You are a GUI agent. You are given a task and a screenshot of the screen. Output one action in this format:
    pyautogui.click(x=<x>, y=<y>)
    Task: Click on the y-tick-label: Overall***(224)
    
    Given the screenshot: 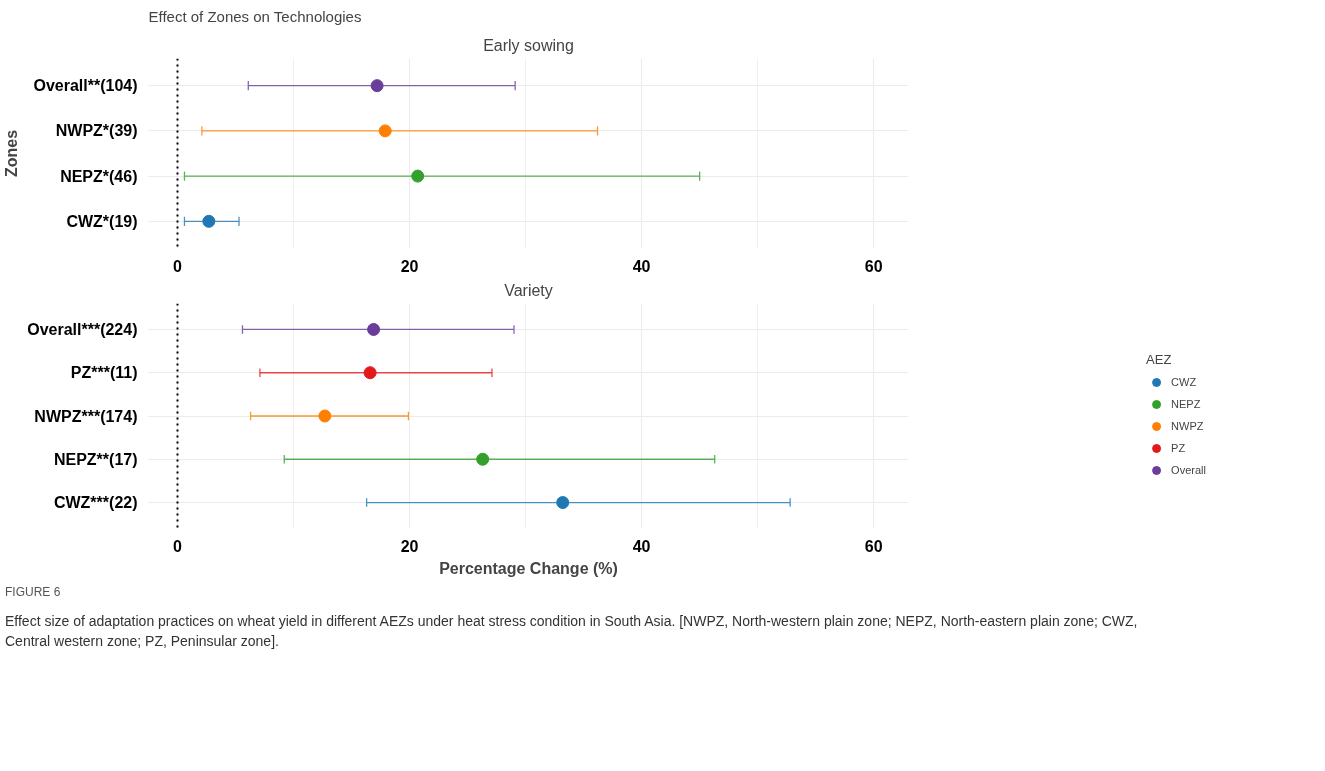 What is the action you would take?
    pyautogui.click(x=82, y=329)
    